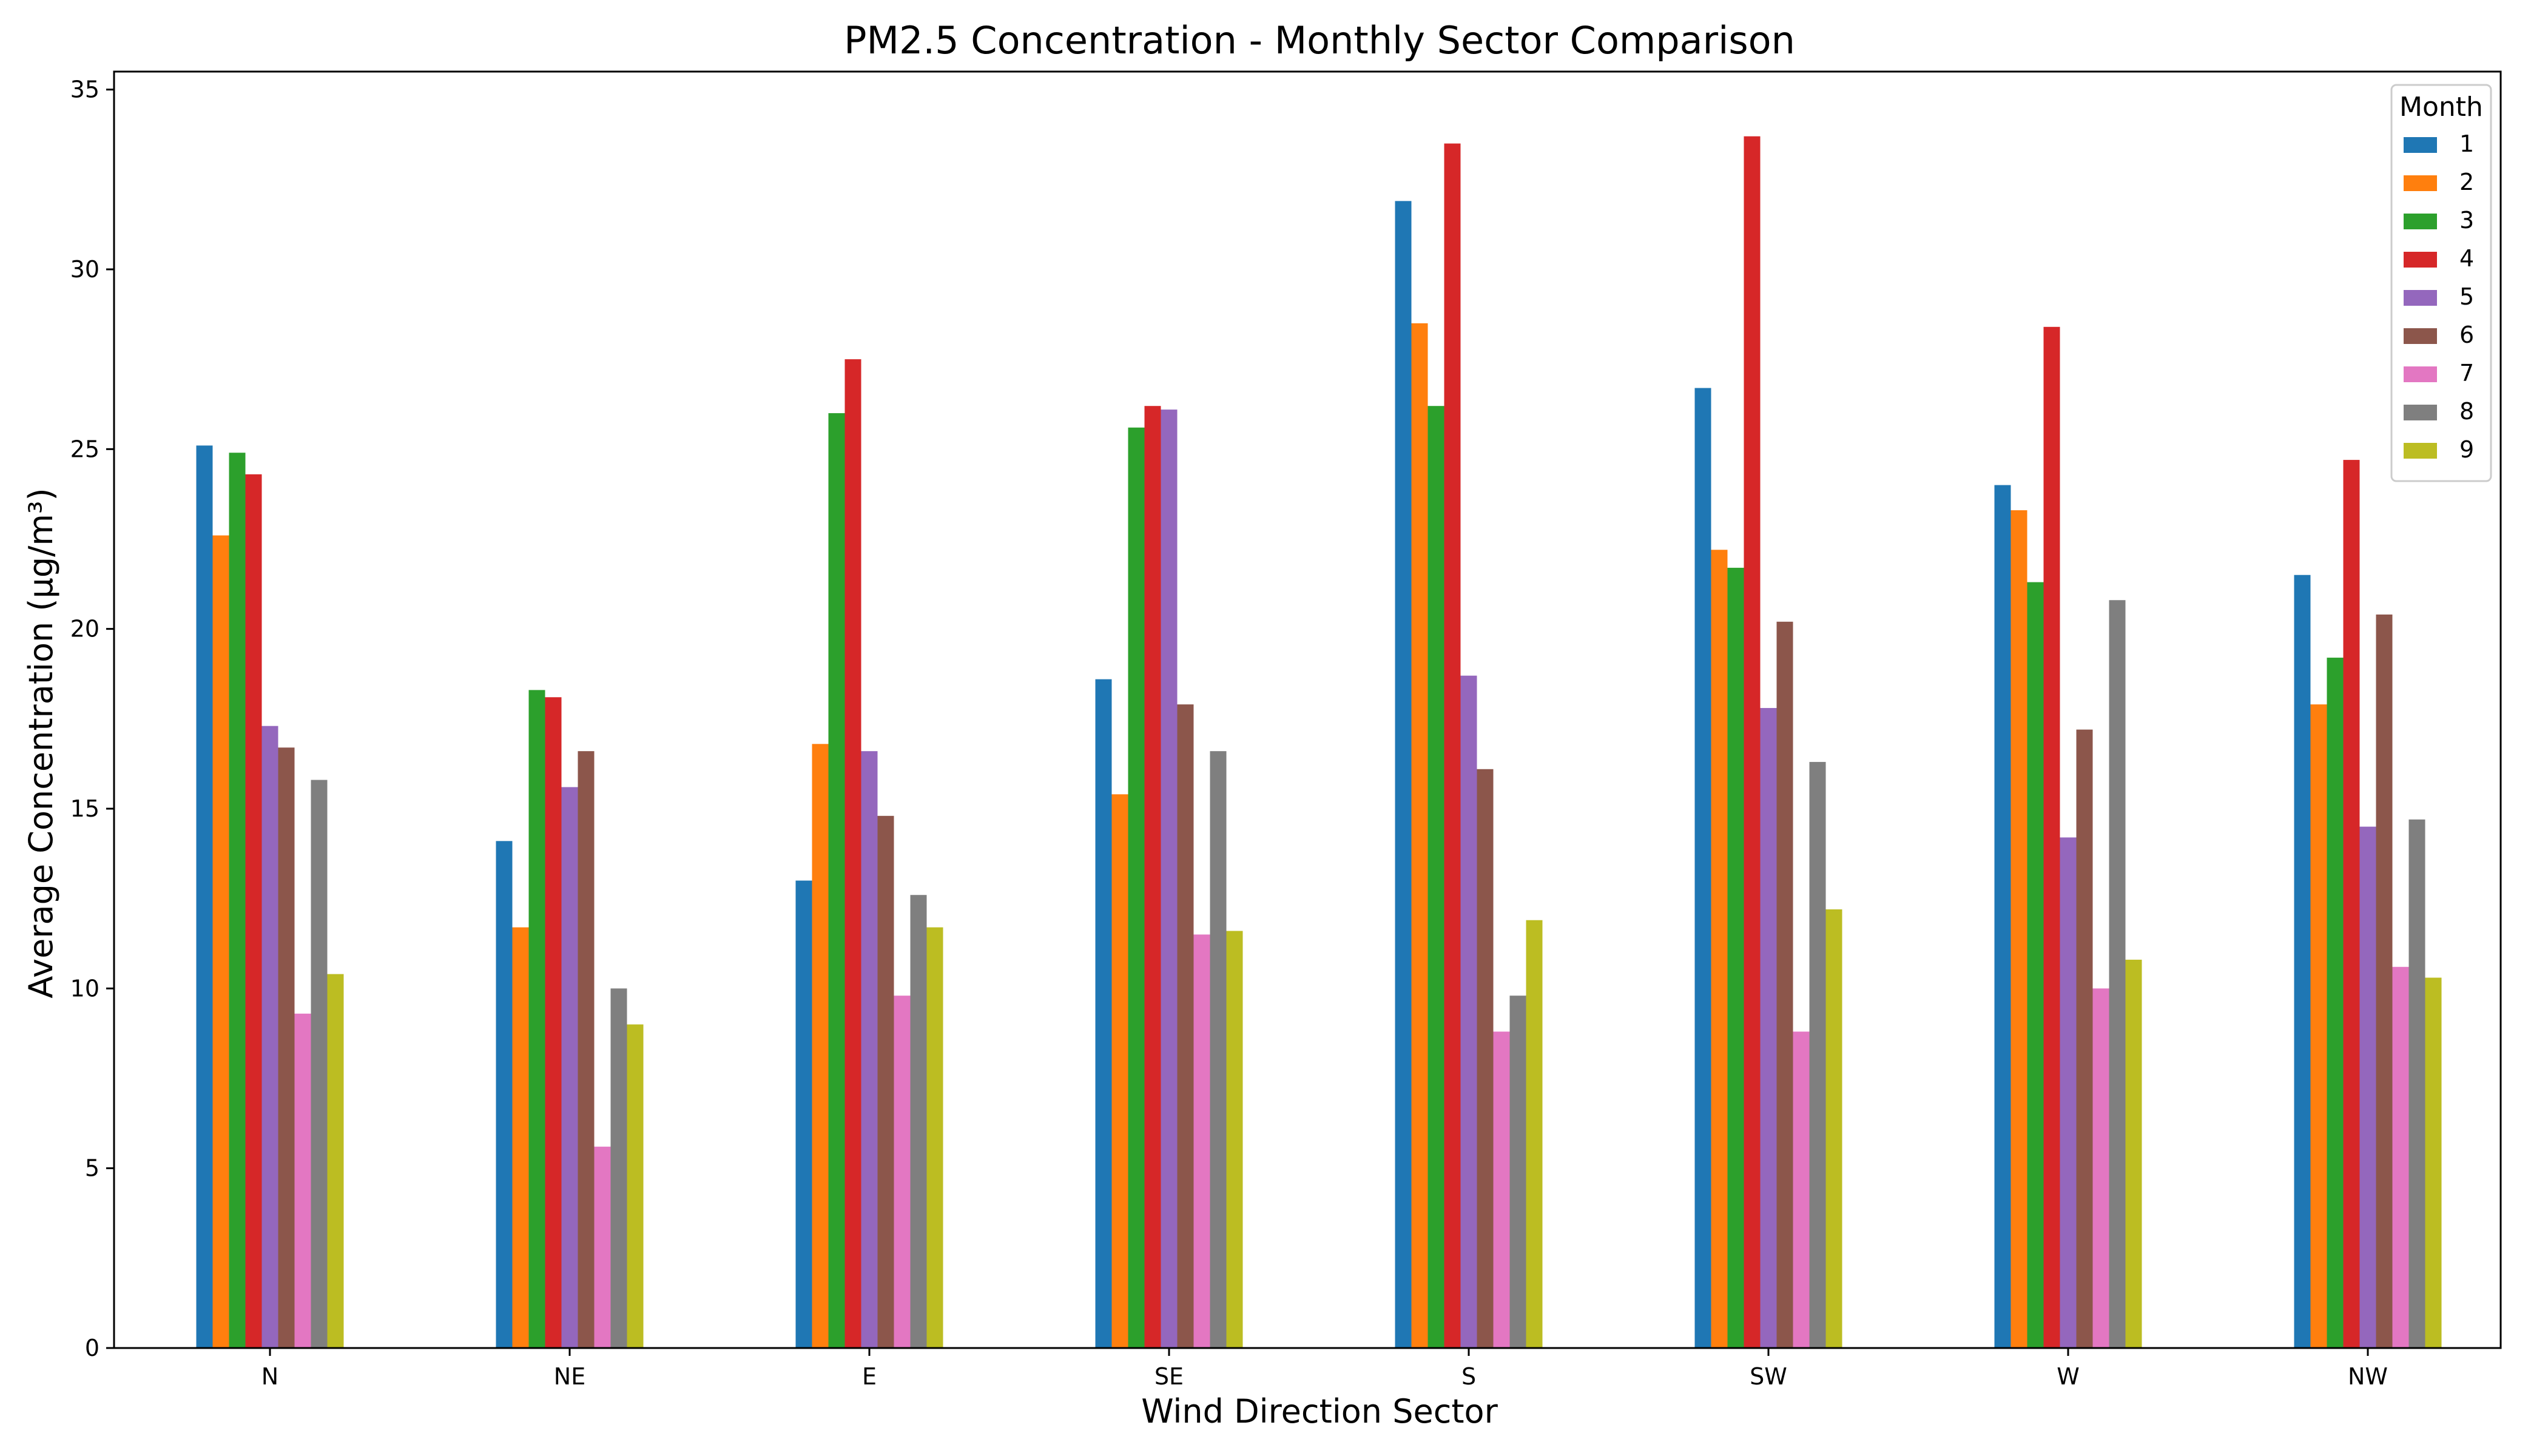  I want to click on legend-label-month-3: 3, so click(2466, 220).